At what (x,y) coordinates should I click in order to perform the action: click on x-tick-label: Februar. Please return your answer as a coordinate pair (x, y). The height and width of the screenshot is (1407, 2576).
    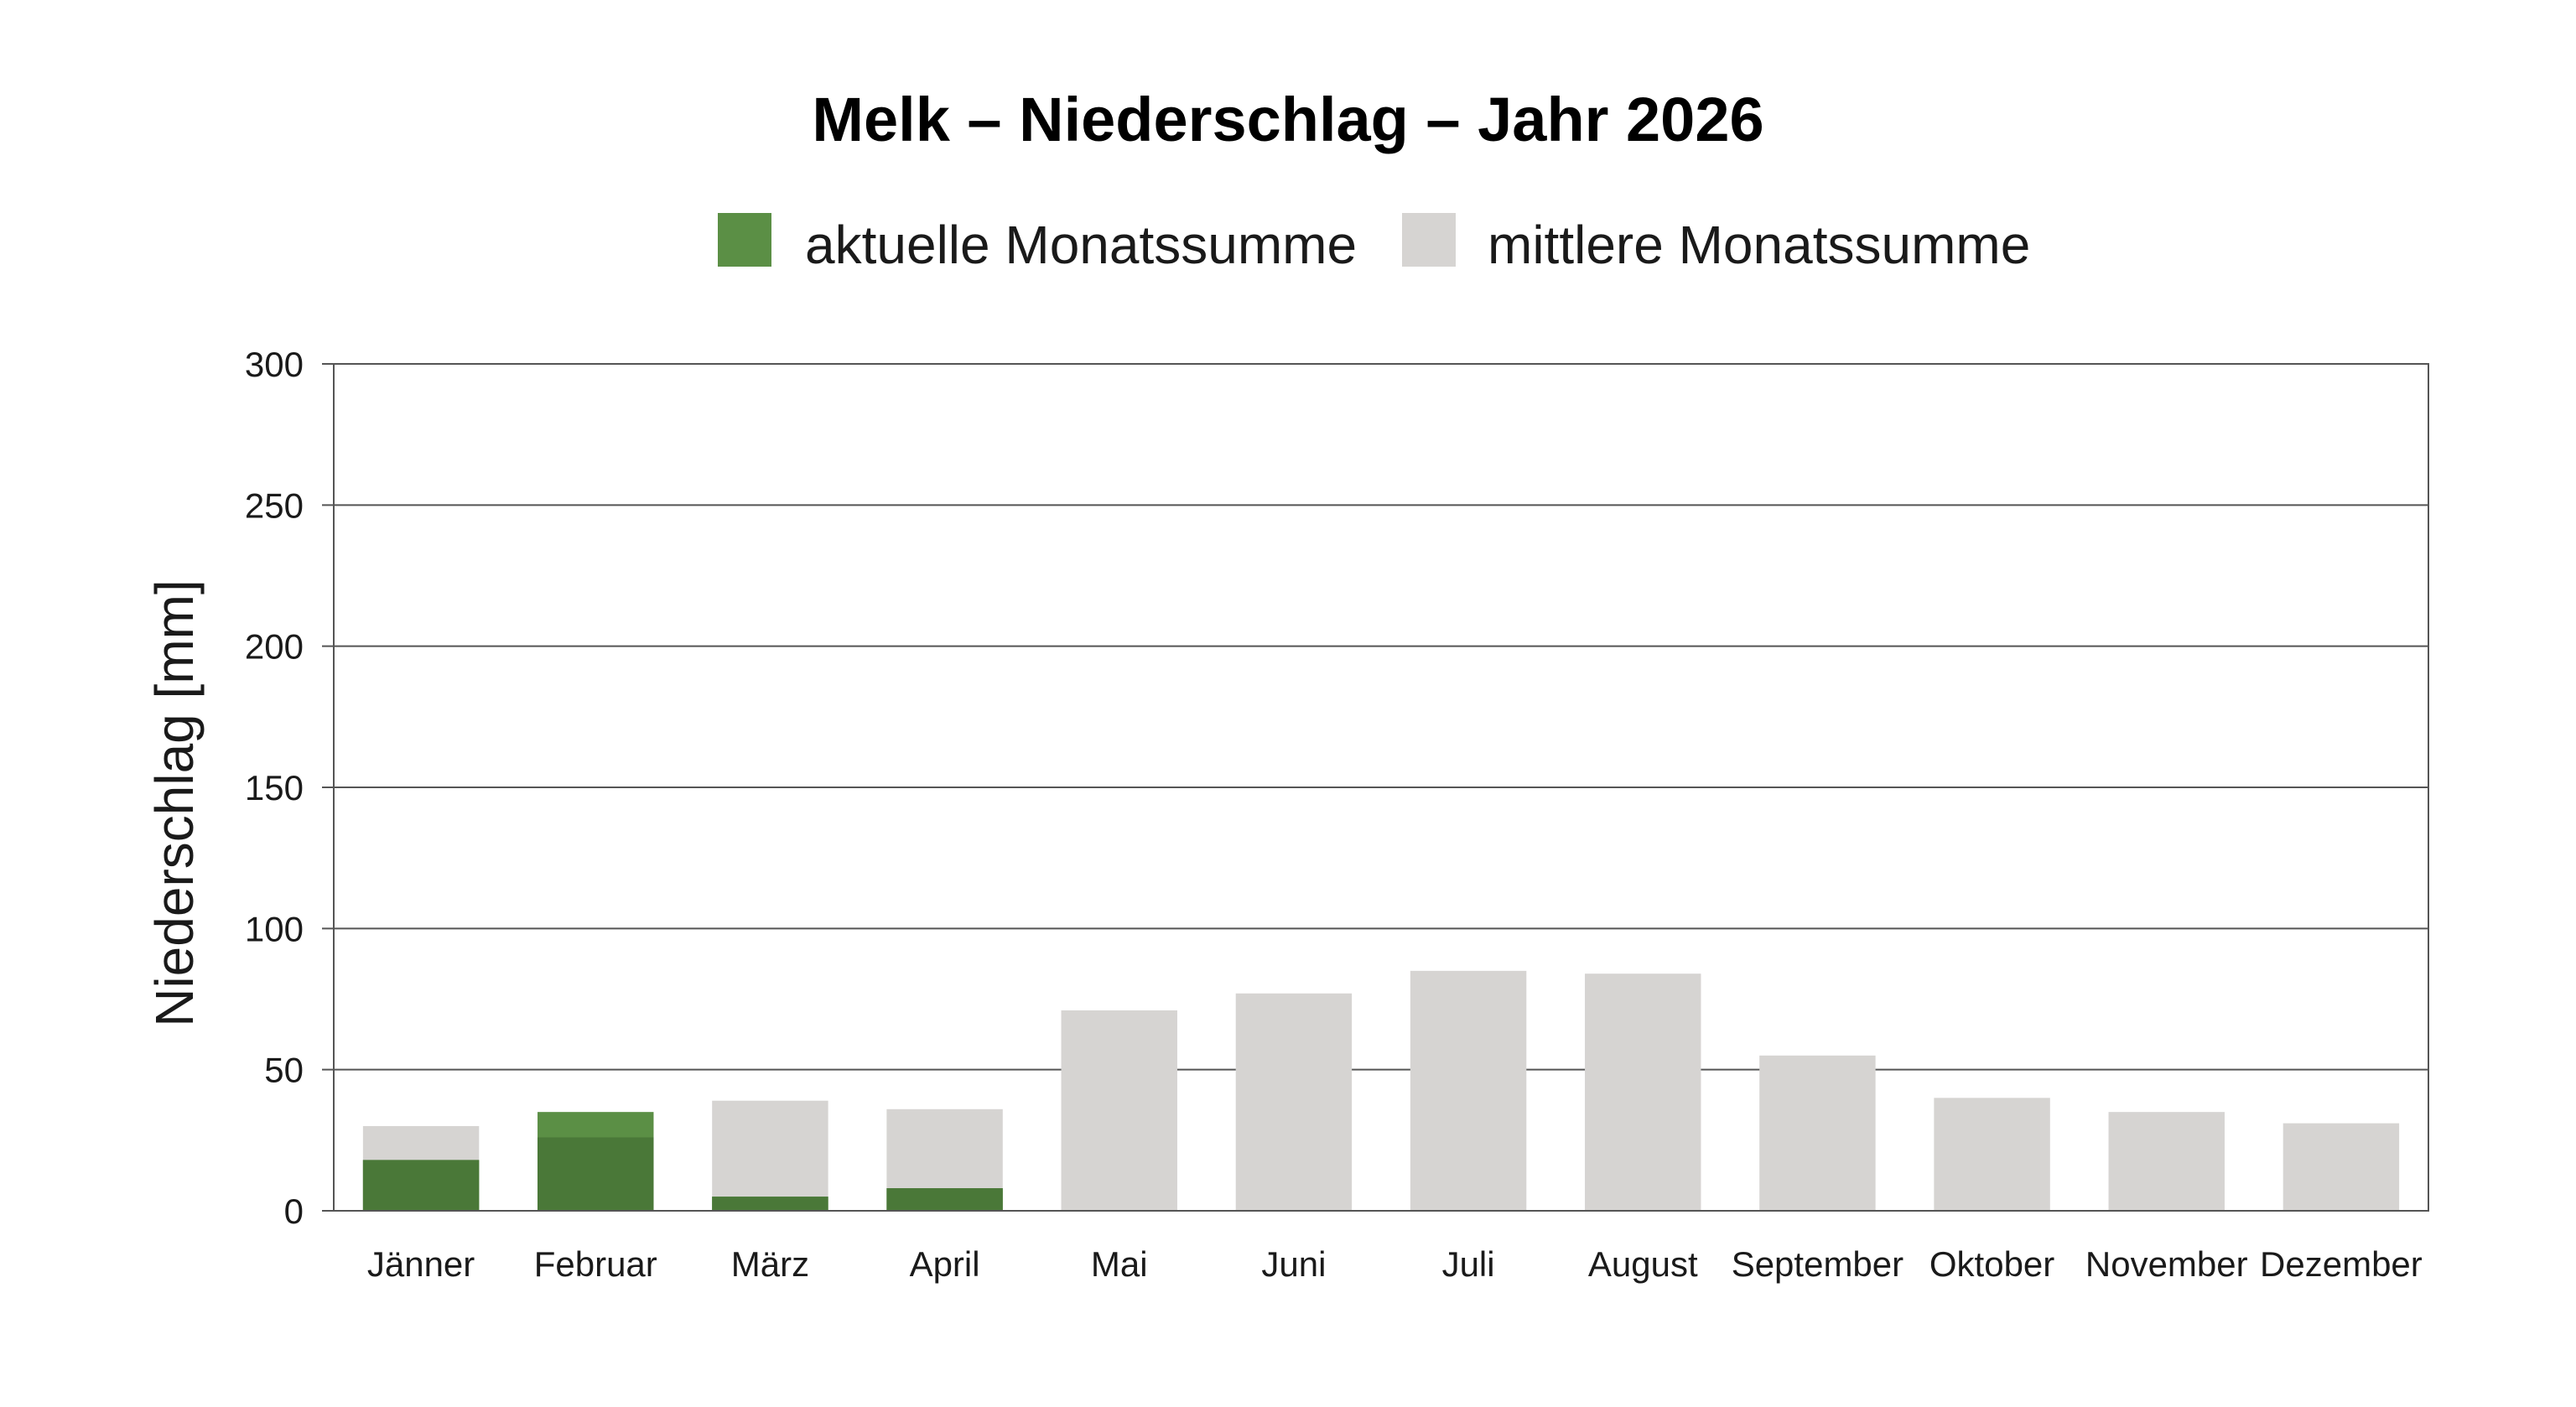
    Looking at the image, I should click on (595, 1264).